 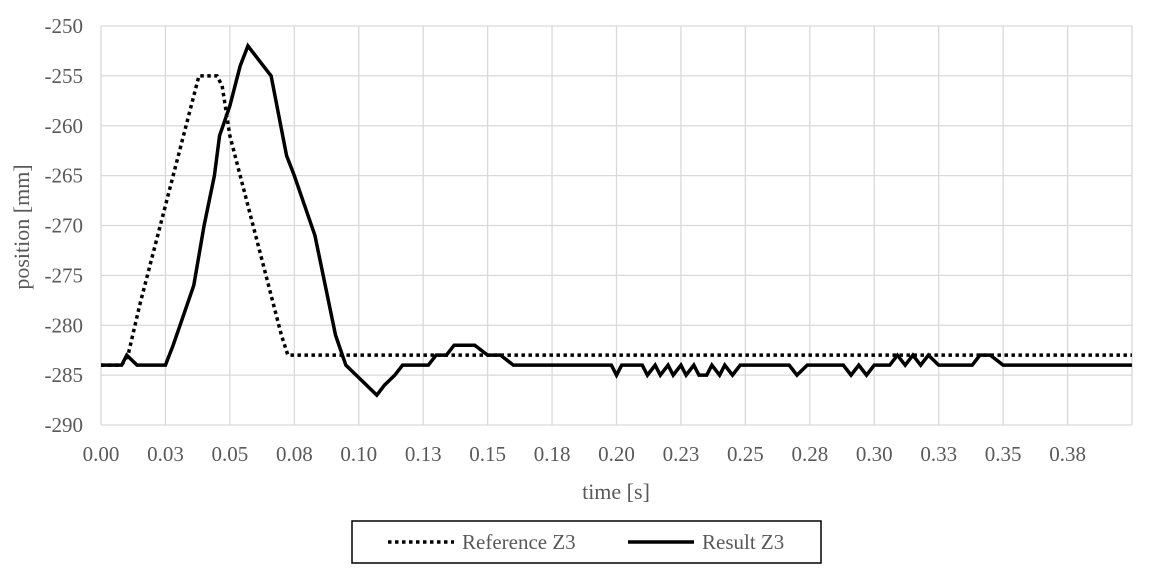 I want to click on y-tick-label: -270, so click(x=64, y=226).